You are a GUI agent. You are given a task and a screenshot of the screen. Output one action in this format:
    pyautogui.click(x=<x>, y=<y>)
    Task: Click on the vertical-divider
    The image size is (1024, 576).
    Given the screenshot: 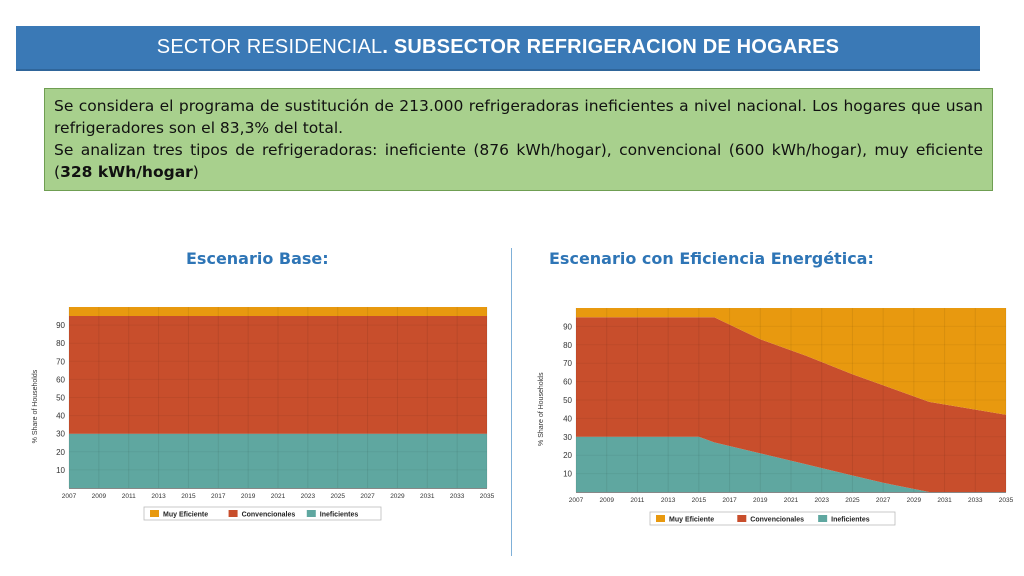 What is the action you would take?
    pyautogui.click(x=511, y=402)
    